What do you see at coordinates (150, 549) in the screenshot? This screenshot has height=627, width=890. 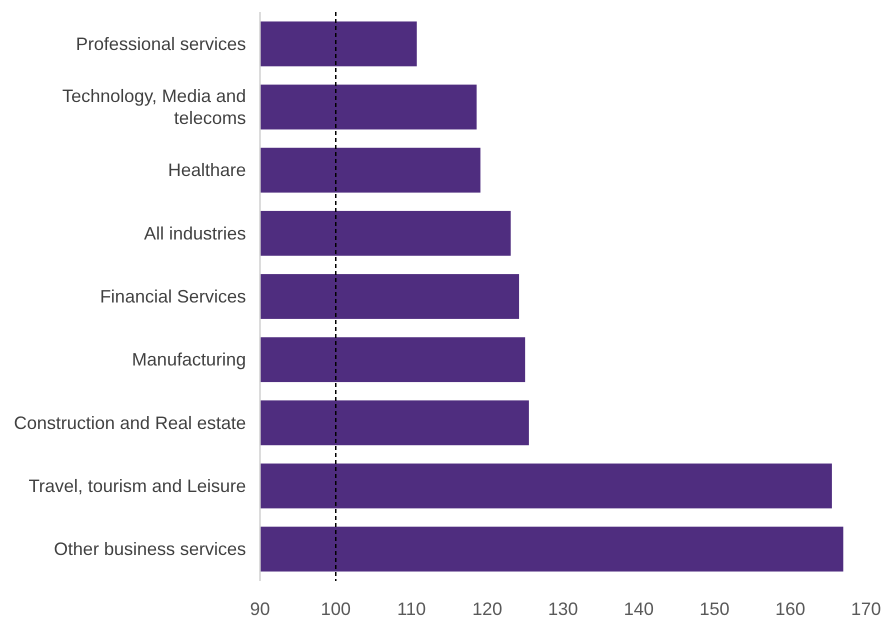 I see `y-tick-label: Other business services` at bounding box center [150, 549].